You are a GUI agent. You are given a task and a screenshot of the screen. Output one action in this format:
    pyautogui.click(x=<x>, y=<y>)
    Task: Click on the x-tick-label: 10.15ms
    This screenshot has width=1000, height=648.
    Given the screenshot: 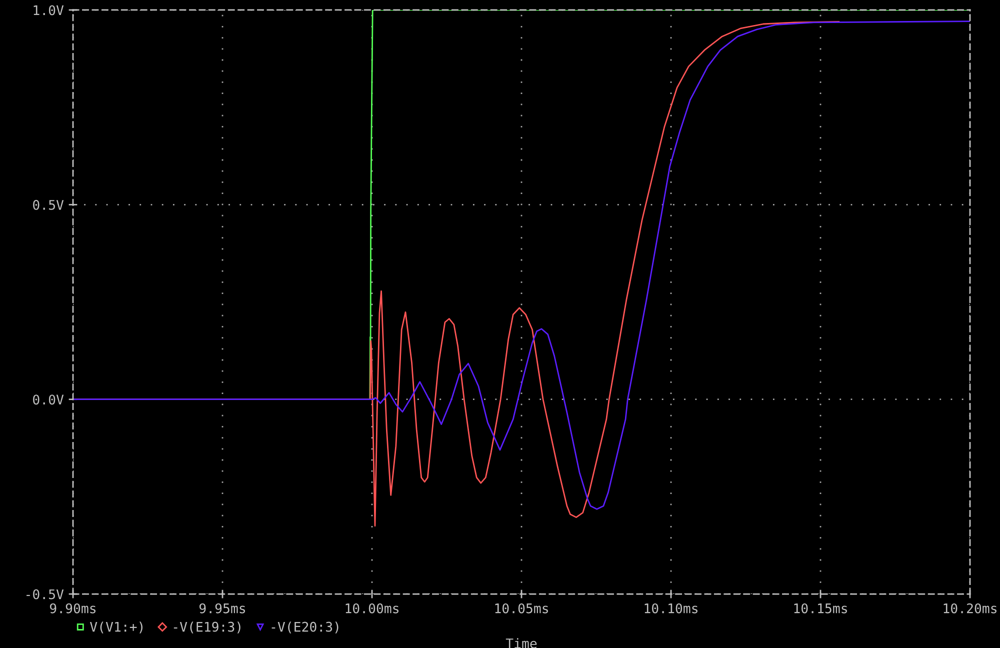 What is the action you would take?
    pyautogui.click(x=820, y=608)
    